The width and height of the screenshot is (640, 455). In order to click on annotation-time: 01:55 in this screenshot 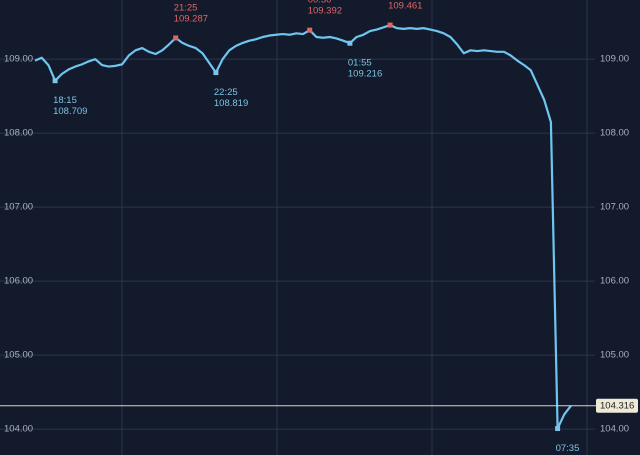, I will do `click(360, 63)`.